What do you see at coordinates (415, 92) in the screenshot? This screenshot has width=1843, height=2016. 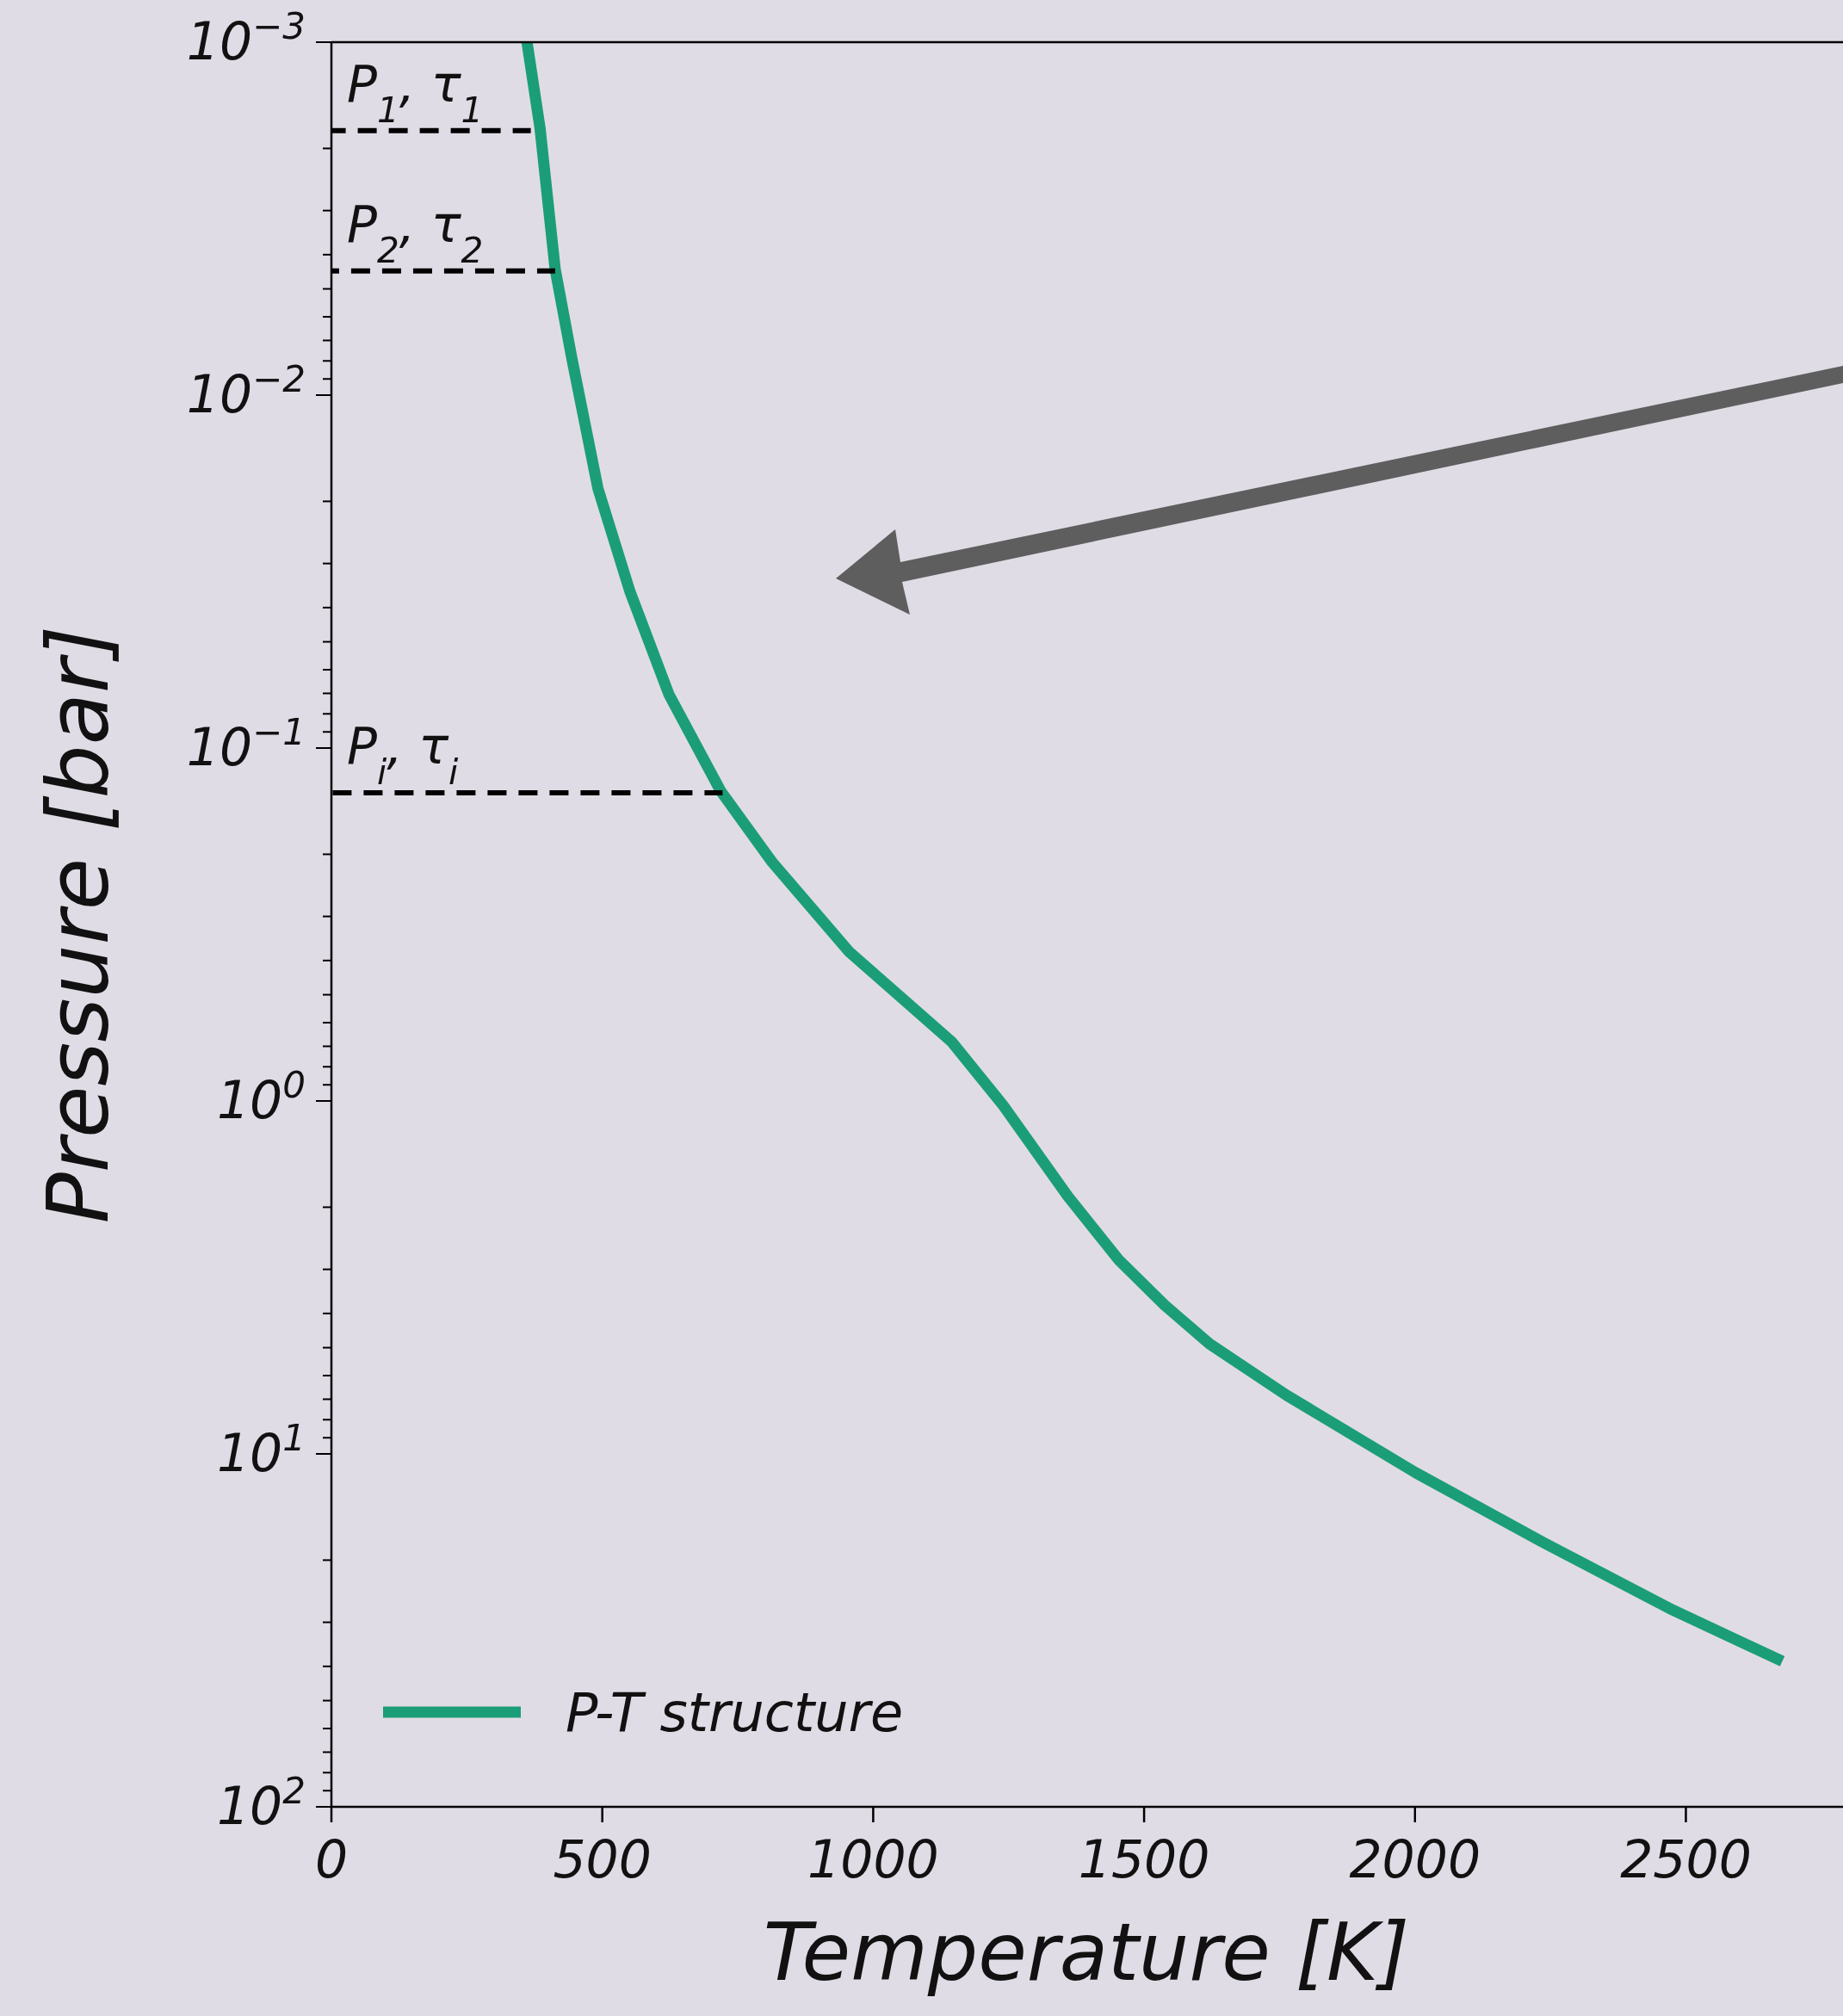 I see `annotation: P$_{1}$, τ$_{1}$` at bounding box center [415, 92].